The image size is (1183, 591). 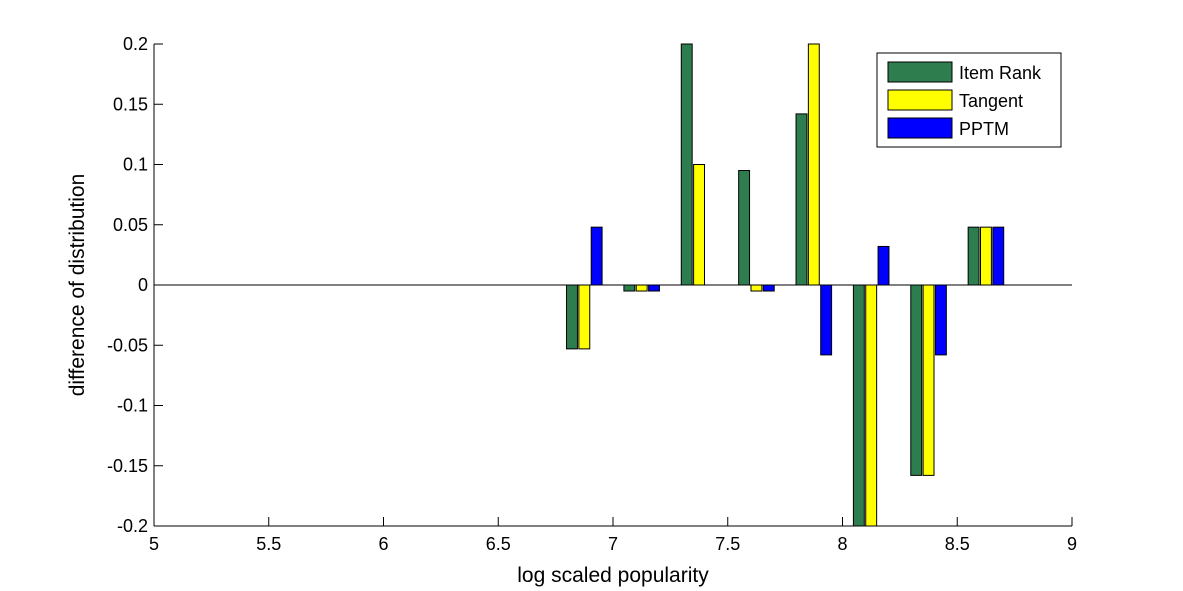 What do you see at coordinates (498, 544) in the screenshot?
I see `x-tick-label: 6.5` at bounding box center [498, 544].